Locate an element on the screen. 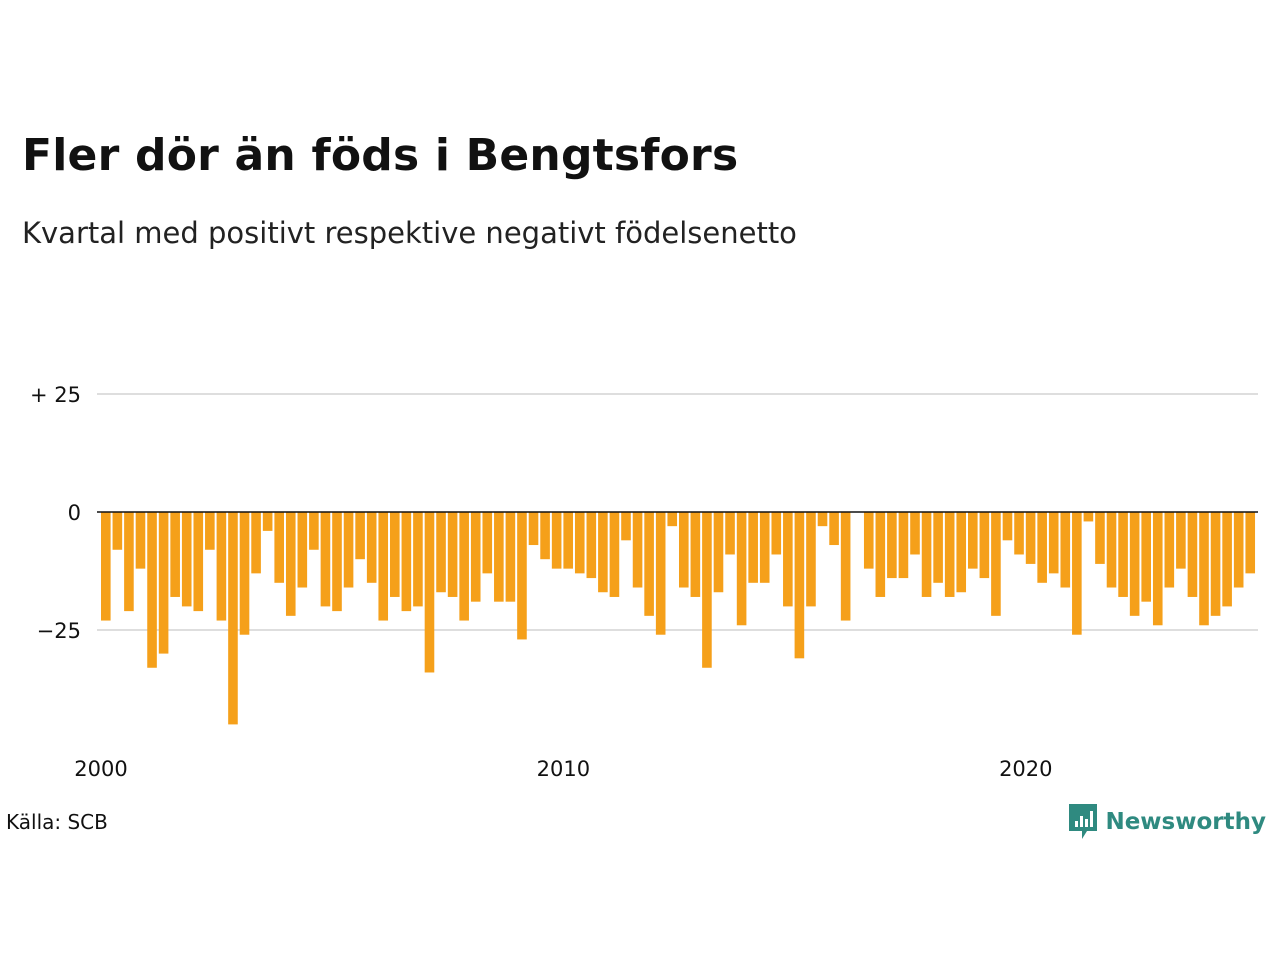  x-tick-label: 2010 is located at coordinates (563, 769).